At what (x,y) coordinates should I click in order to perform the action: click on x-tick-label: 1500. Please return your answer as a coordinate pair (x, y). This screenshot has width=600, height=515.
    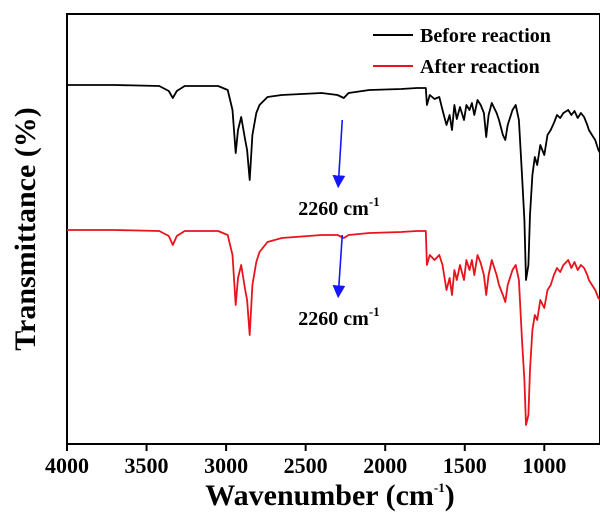
    Looking at the image, I should click on (465, 465).